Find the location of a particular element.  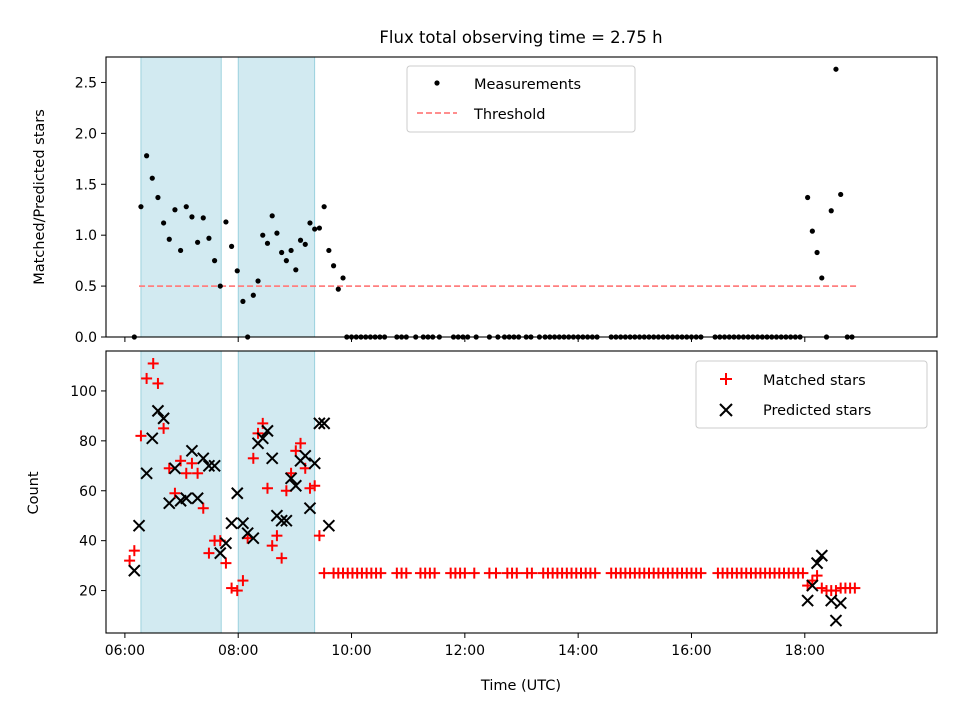

legend-measurements-label: Measurements is located at coordinates (527, 85).